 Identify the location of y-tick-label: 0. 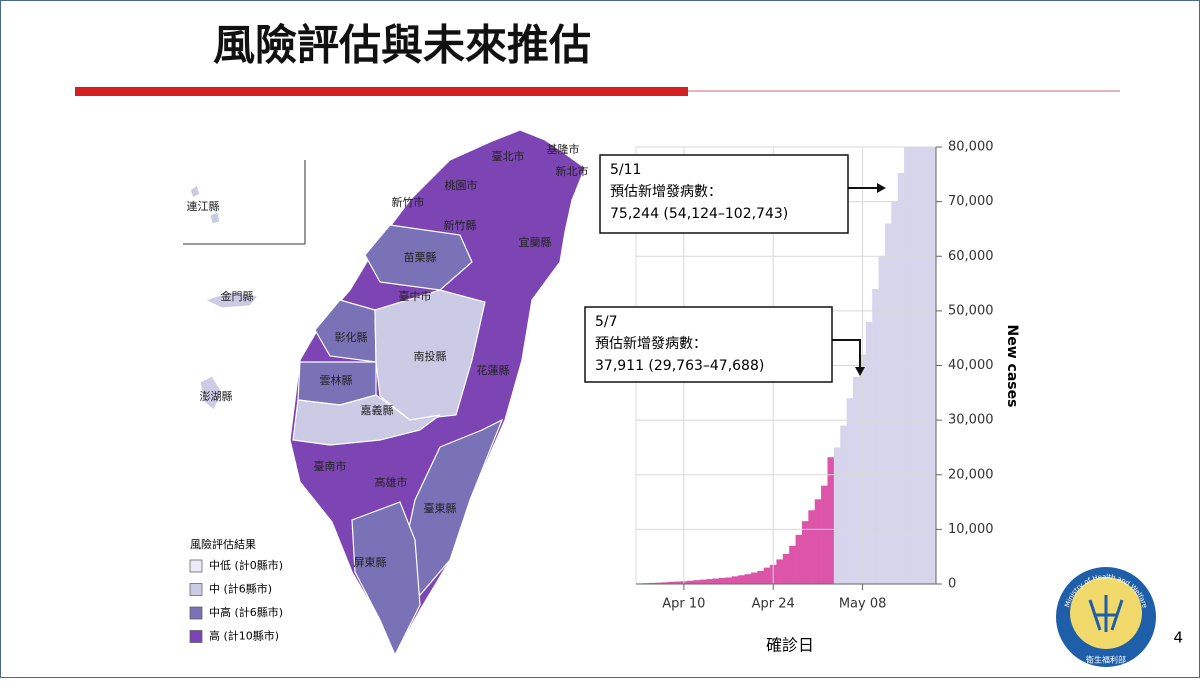
(952, 584).